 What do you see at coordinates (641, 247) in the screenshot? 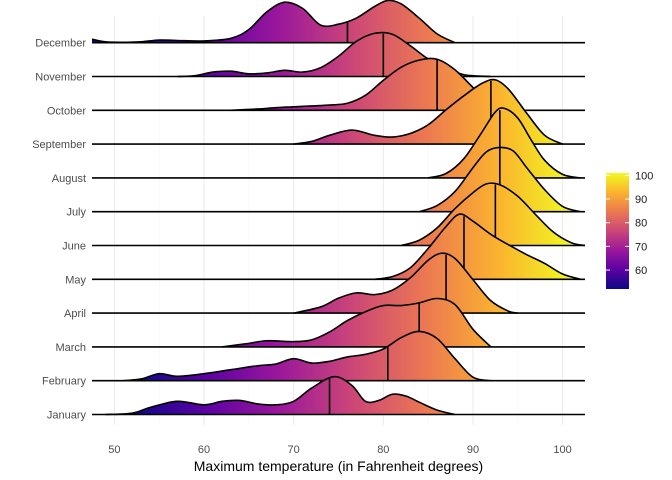
I see `colorbar-label: 70` at bounding box center [641, 247].